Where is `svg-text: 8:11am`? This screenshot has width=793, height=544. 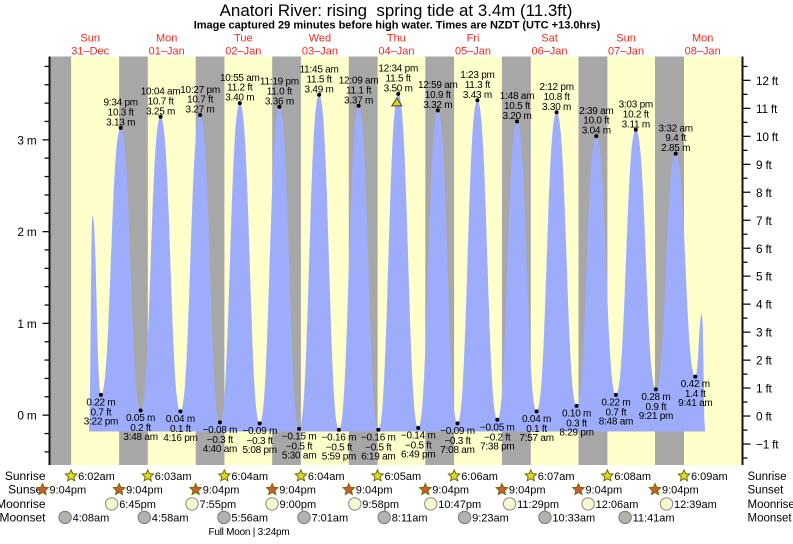 svg-text: 8:11am is located at coordinates (410, 518).